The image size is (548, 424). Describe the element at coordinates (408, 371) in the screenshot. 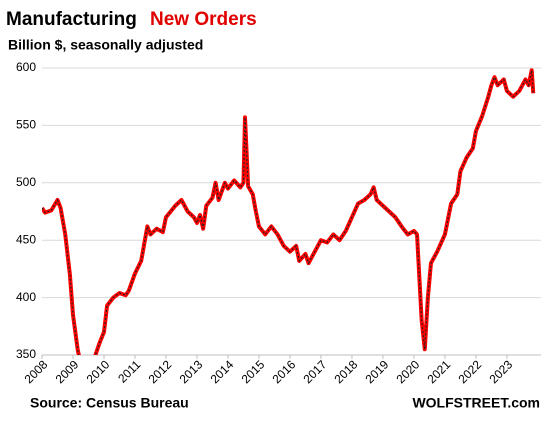

I see `x-tick-label: 2020` at that location.